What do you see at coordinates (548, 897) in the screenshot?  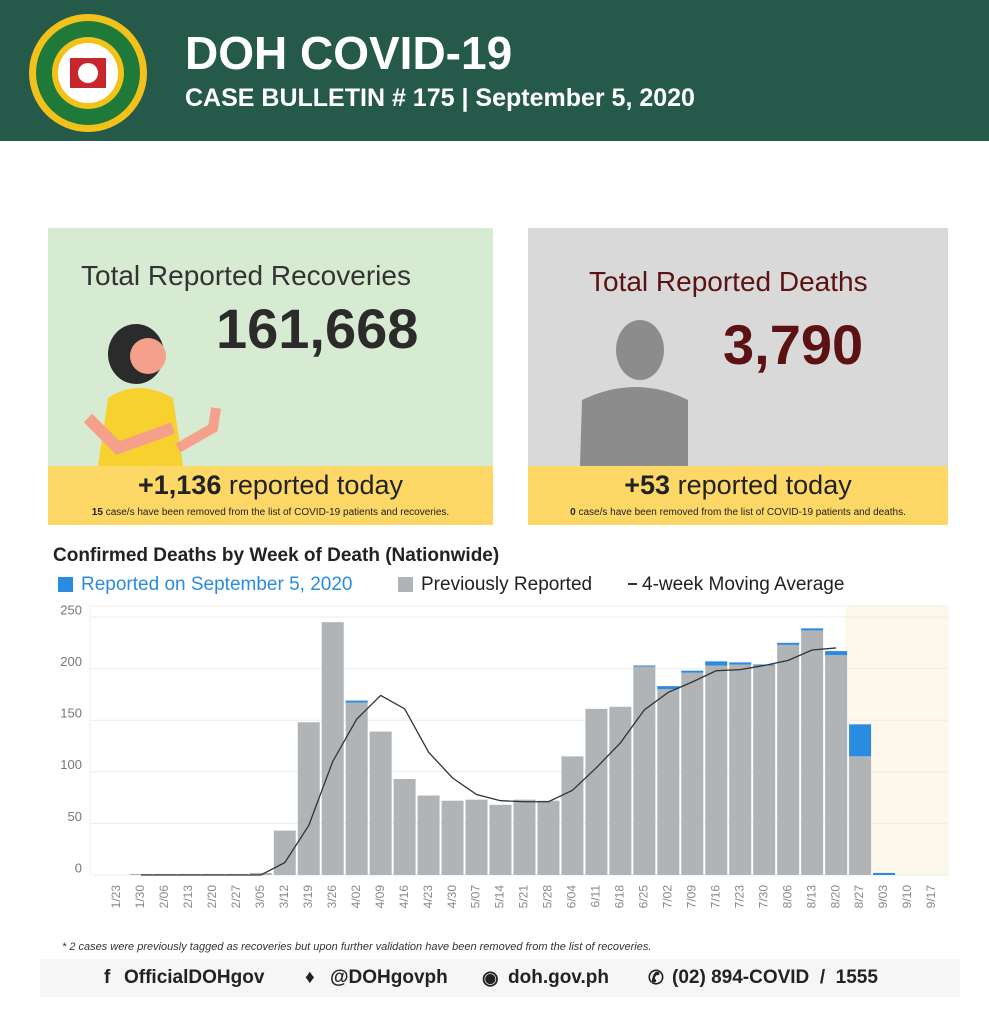 I see `x-tick-label: 5/28` at bounding box center [548, 897].